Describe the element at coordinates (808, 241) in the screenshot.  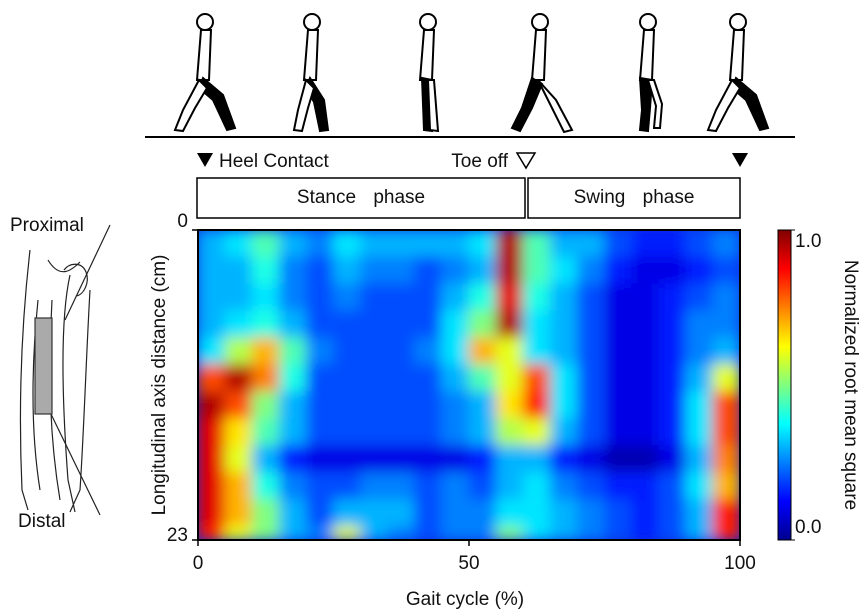
I see `colorbar-tick-label: 1.0` at that location.